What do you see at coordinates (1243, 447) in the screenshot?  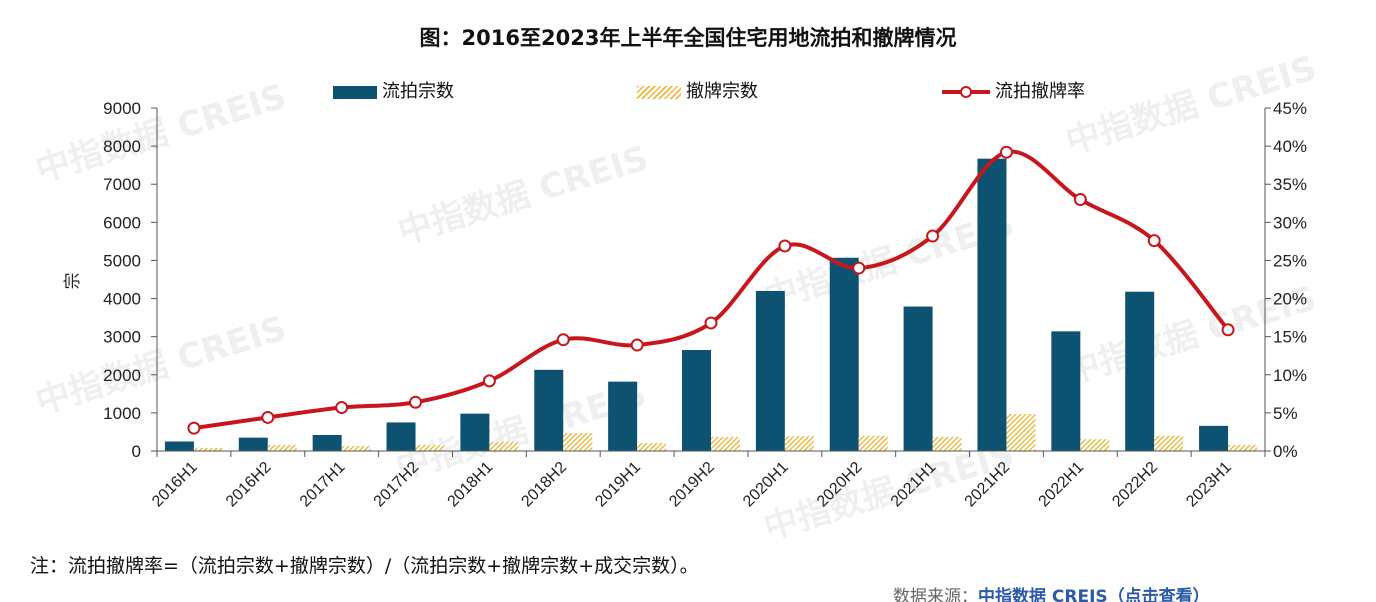 I see `bar-chepai-2023H1` at bounding box center [1243, 447].